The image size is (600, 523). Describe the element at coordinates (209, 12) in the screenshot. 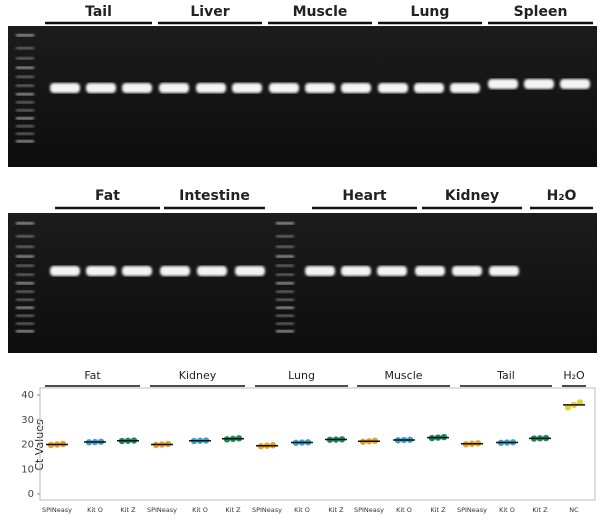

I see `lane-label: Liver` at that location.